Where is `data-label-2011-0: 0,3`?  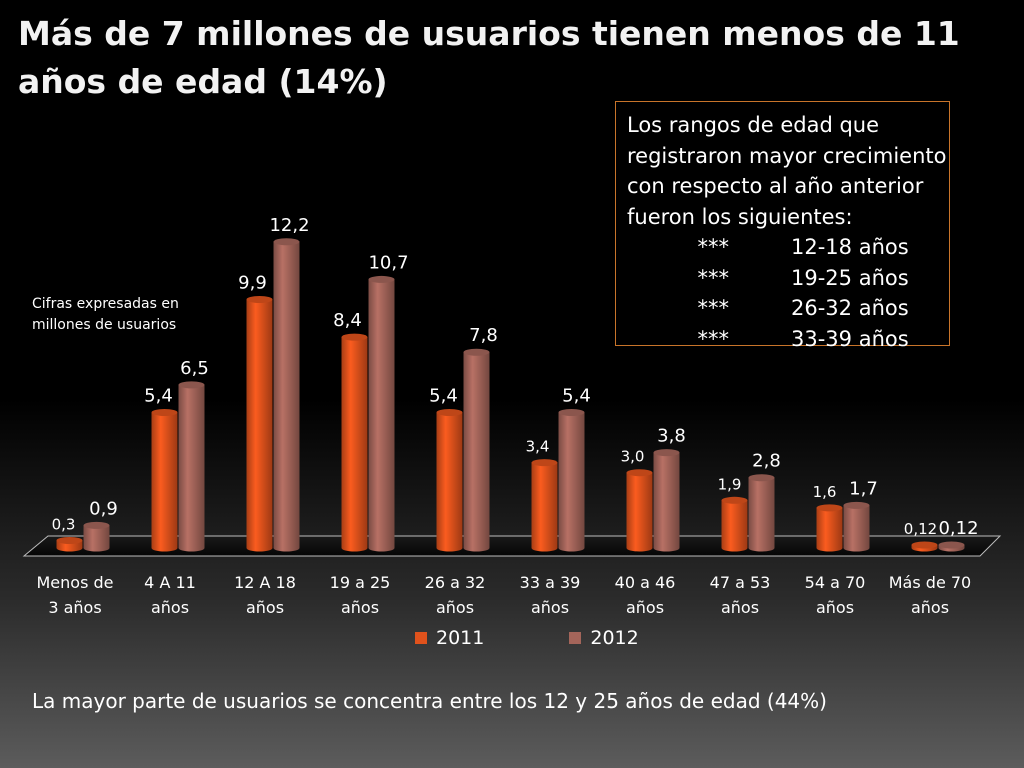 data-label-2011-0: 0,3 is located at coordinates (64, 524).